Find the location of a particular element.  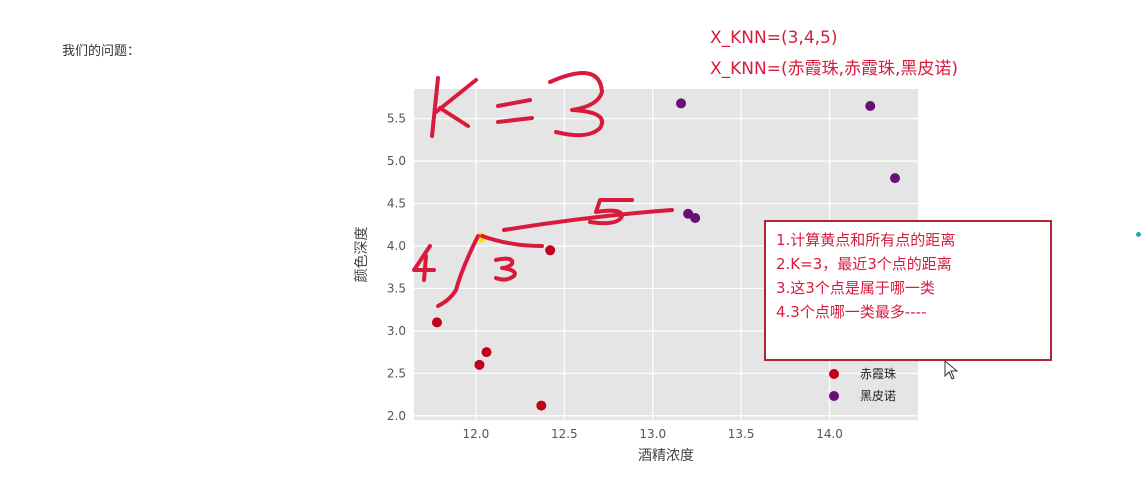

y-tick-label: 4.0 is located at coordinates (396, 246).